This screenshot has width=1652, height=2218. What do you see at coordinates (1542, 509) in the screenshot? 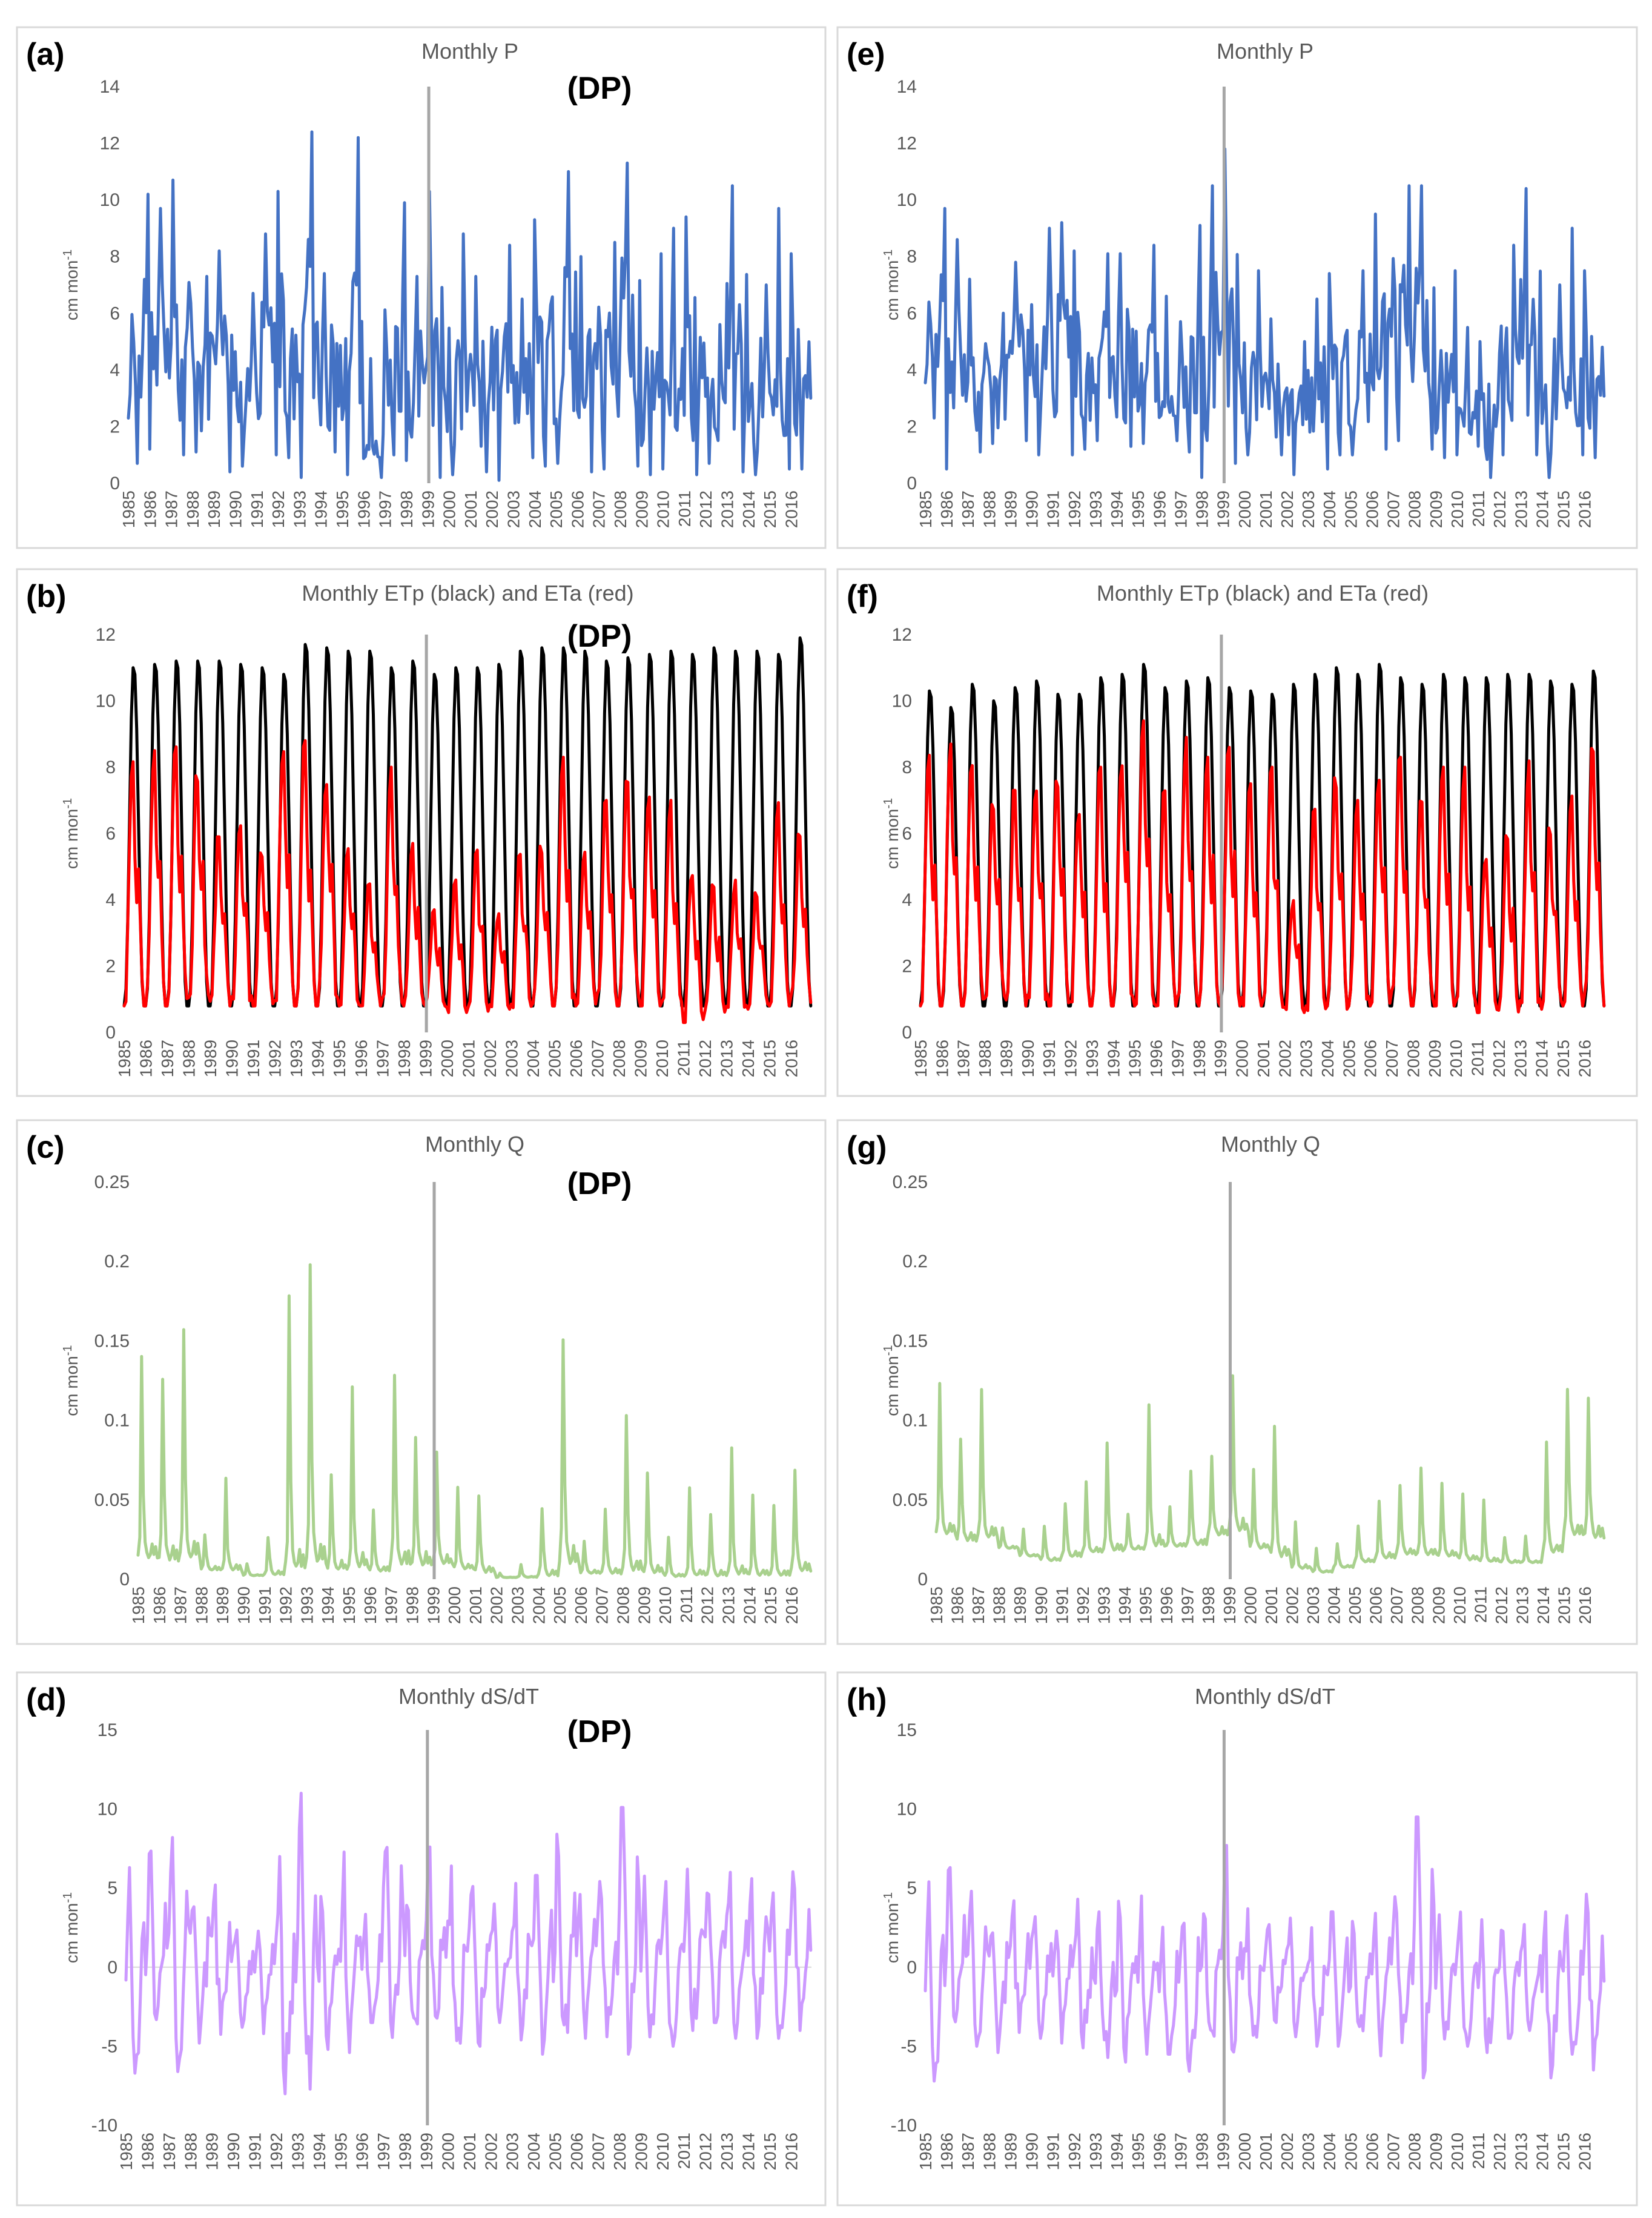
I see `x-tick-label: 2014` at bounding box center [1542, 509].